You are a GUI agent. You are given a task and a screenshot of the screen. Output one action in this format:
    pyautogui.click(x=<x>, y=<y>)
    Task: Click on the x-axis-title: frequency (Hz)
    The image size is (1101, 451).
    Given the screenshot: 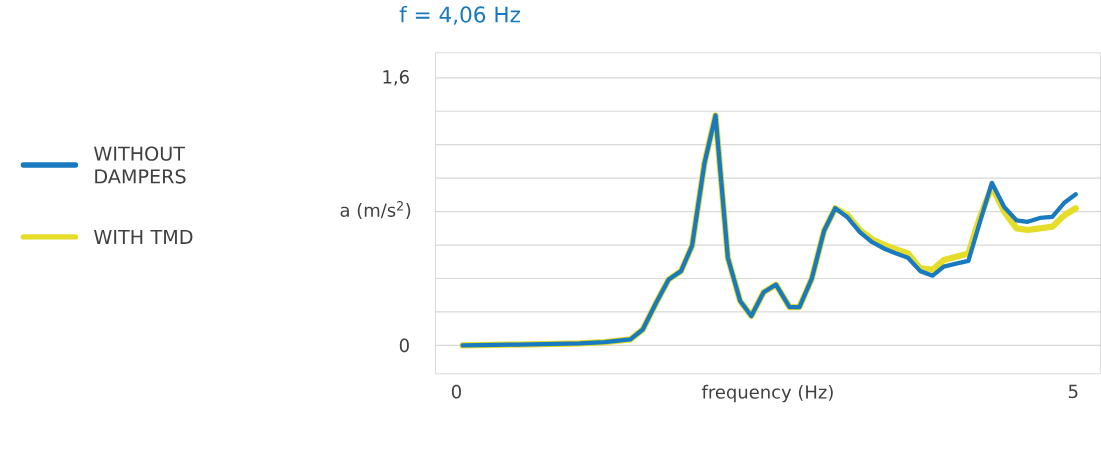 What is the action you would take?
    pyautogui.click(x=767, y=393)
    